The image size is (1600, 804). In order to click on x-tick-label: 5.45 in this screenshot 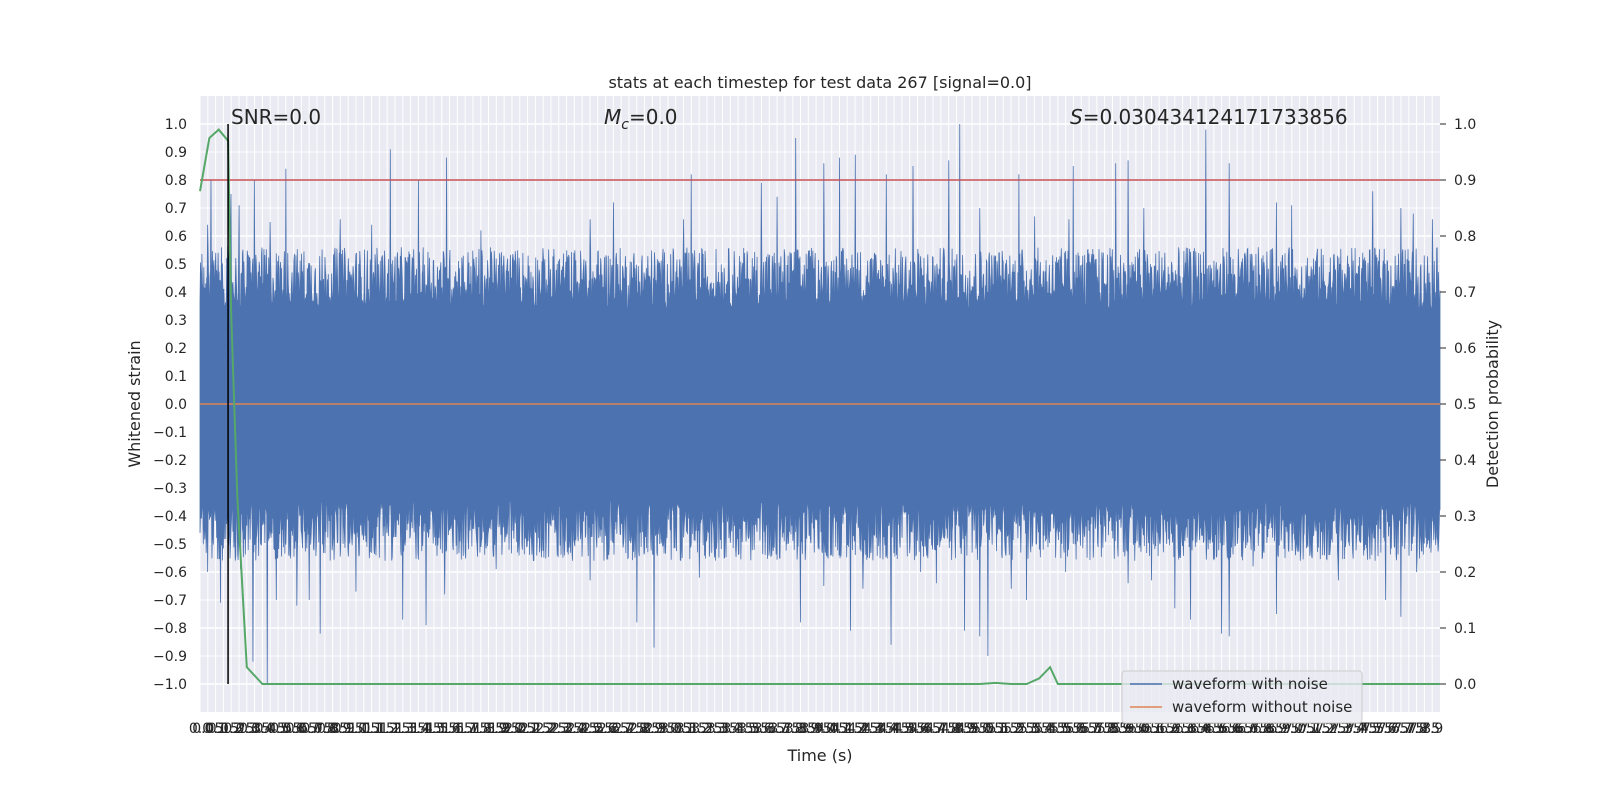, I will do `click(1049, 729)`.